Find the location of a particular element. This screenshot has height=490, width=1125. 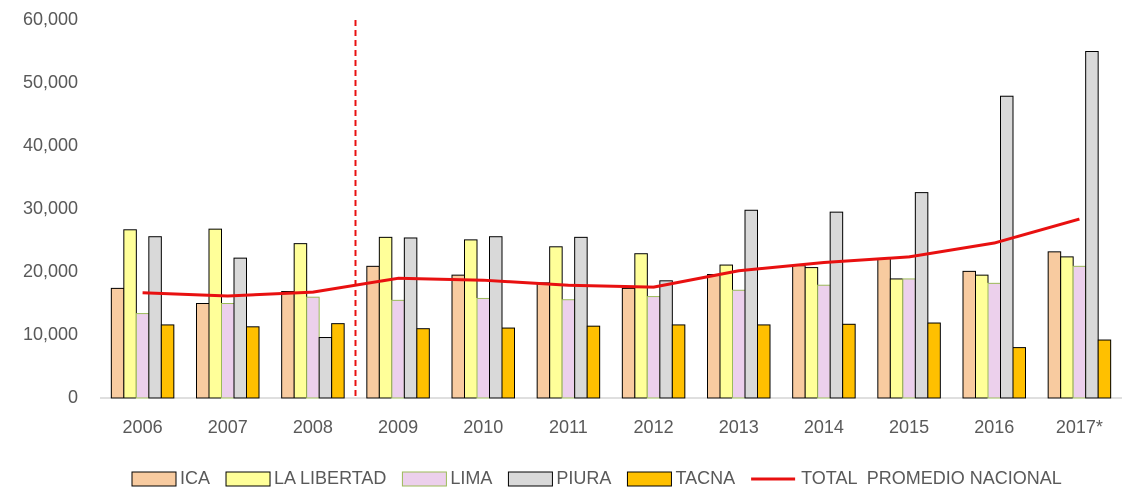

y-tick-label: 0 is located at coordinates (73, 397).